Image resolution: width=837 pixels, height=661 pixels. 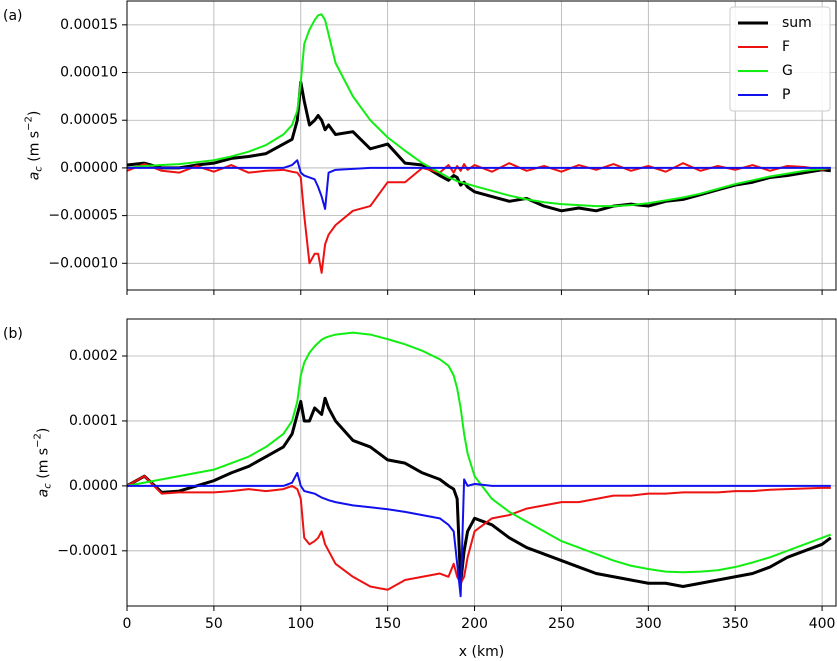 I want to click on y-tick-label: −0.00005, so click(x=83, y=216).